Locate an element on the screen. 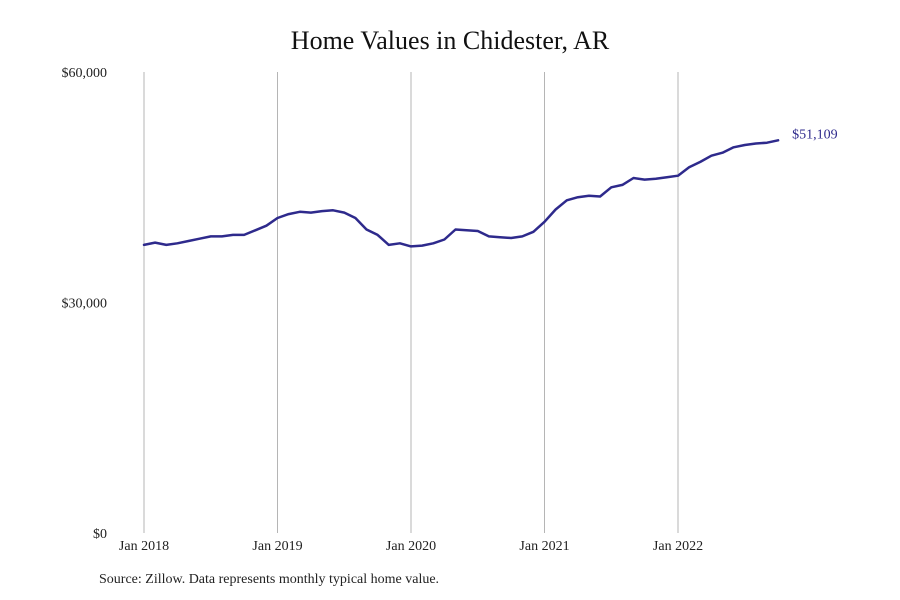  y-axis-ticks: $0 $30,000 $60,000 is located at coordinates (85, 304).